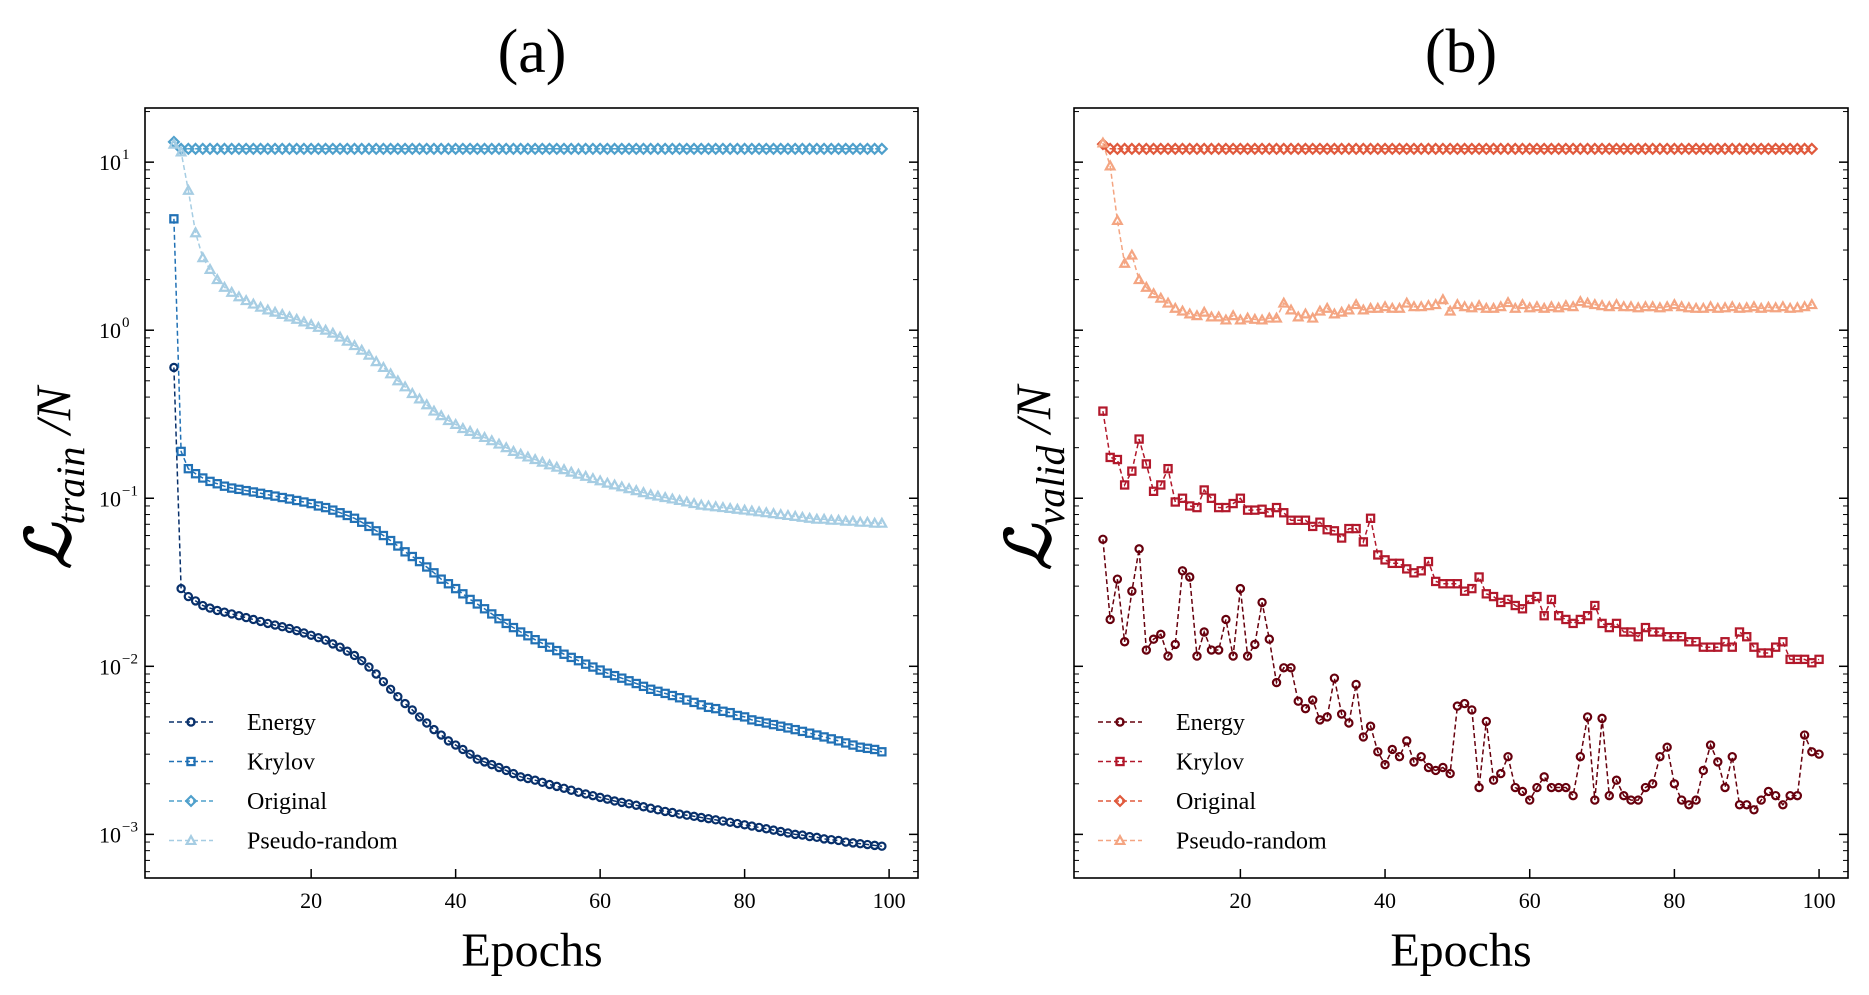 The image size is (1869, 995). Describe the element at coordinates (1030, 546) in the screenshot. I see `y-axis-label-b-main: ℒ` at that location.